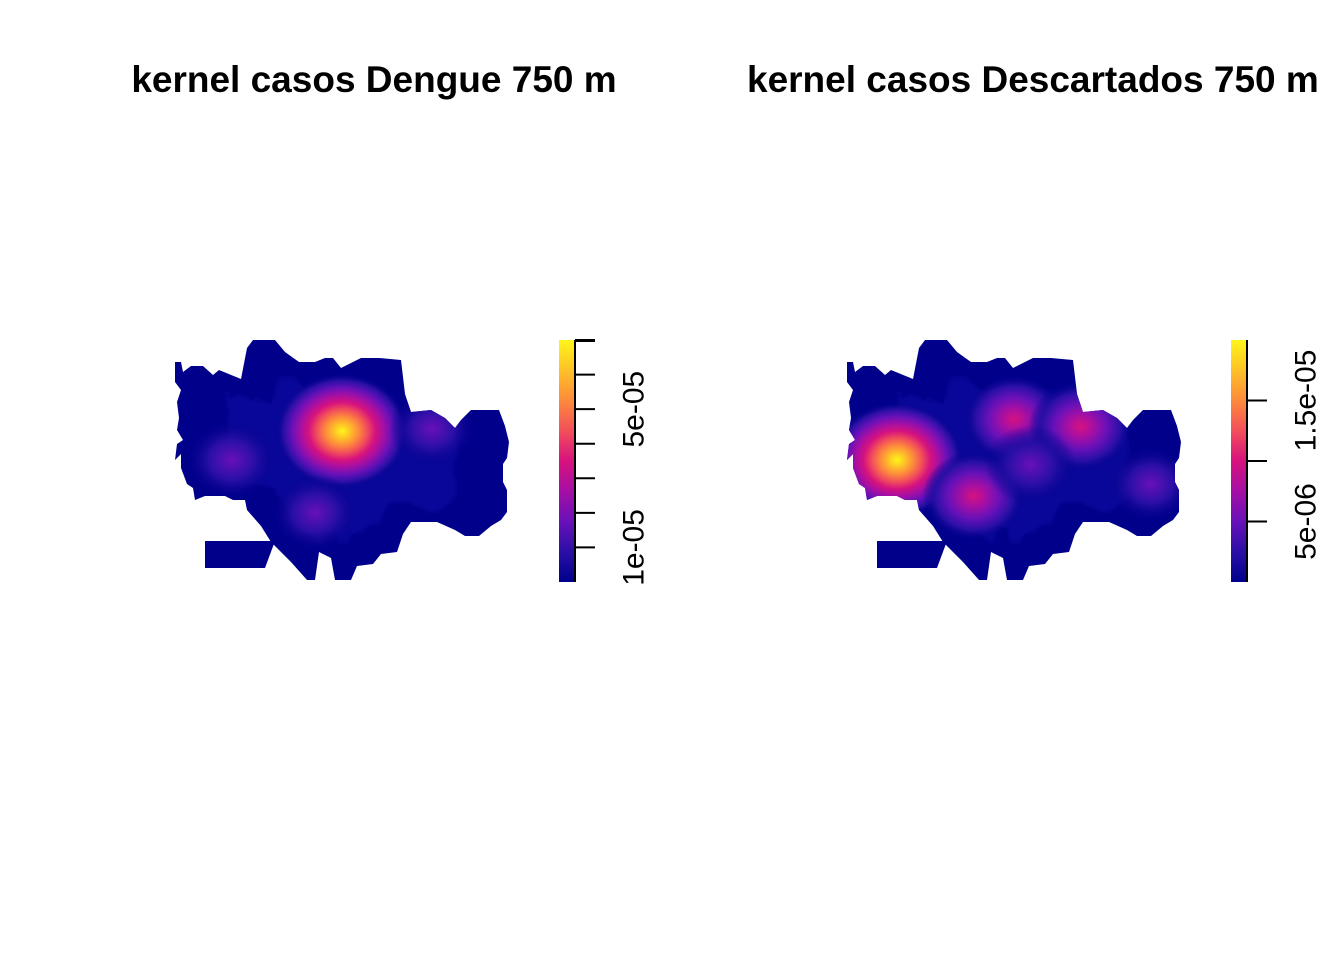  Describe the element at coordinates (634, 547) in the screenshot. I see `dengue-legend-label-1e-05: 1e-05` at that location.